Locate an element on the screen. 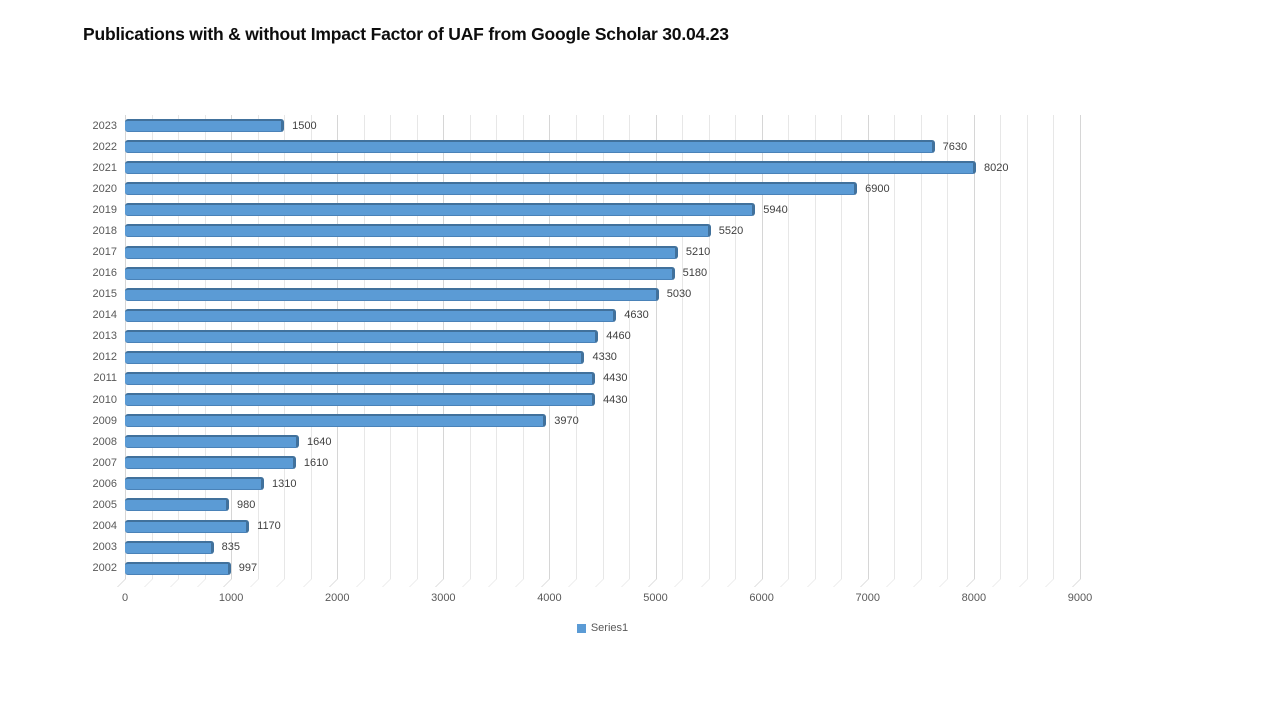  legend: Series1 is located at coordinates (602, 628).